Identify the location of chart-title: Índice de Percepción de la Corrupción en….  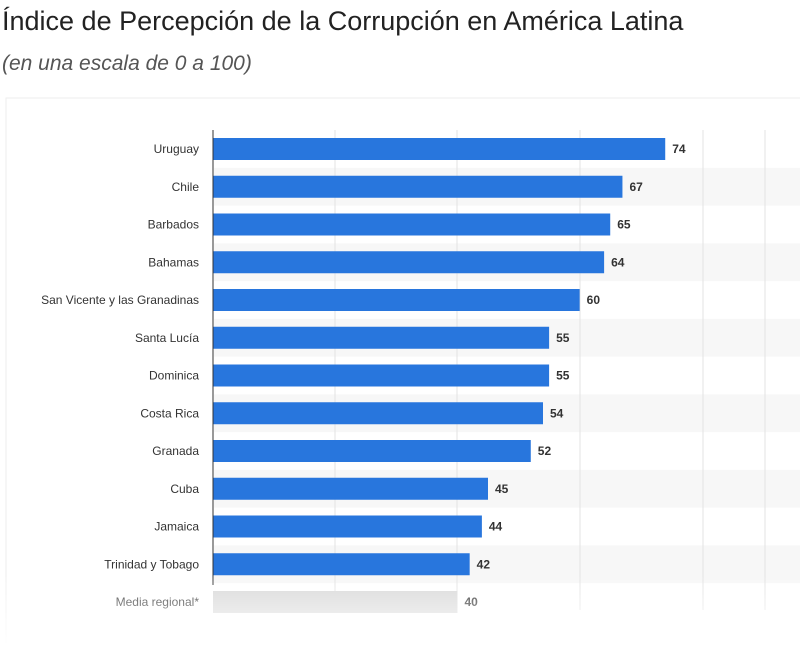
(343, 21).